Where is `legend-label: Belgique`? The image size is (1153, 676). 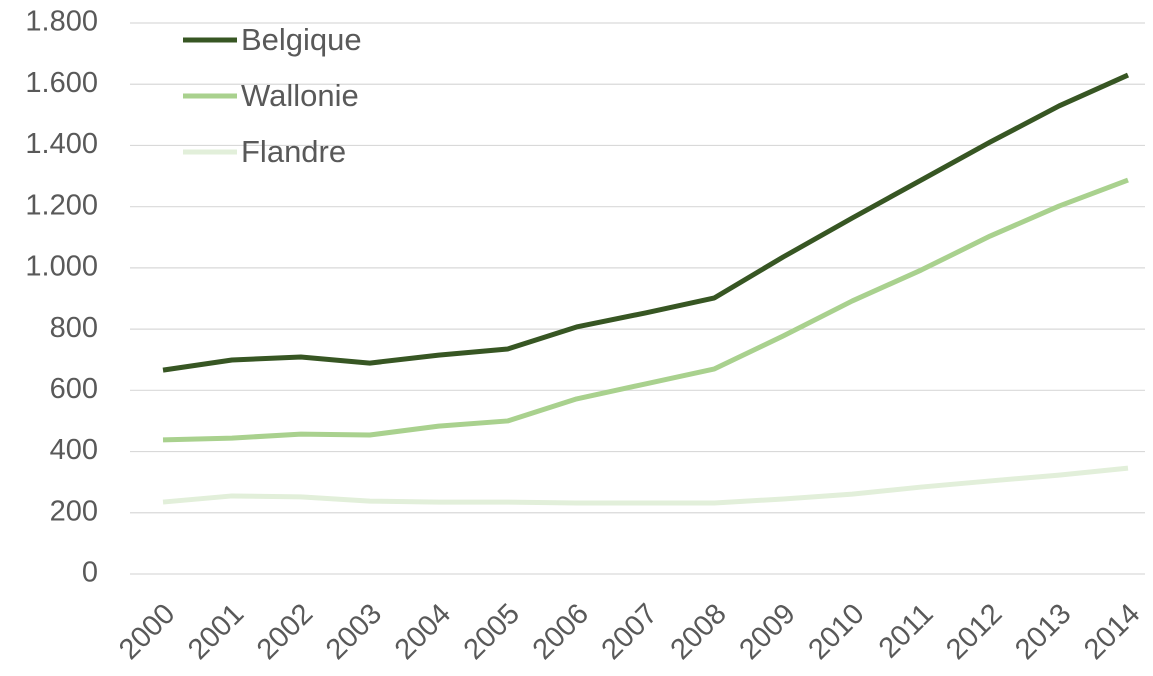 legend-label: Belgique is located at coordinates (301, 39).